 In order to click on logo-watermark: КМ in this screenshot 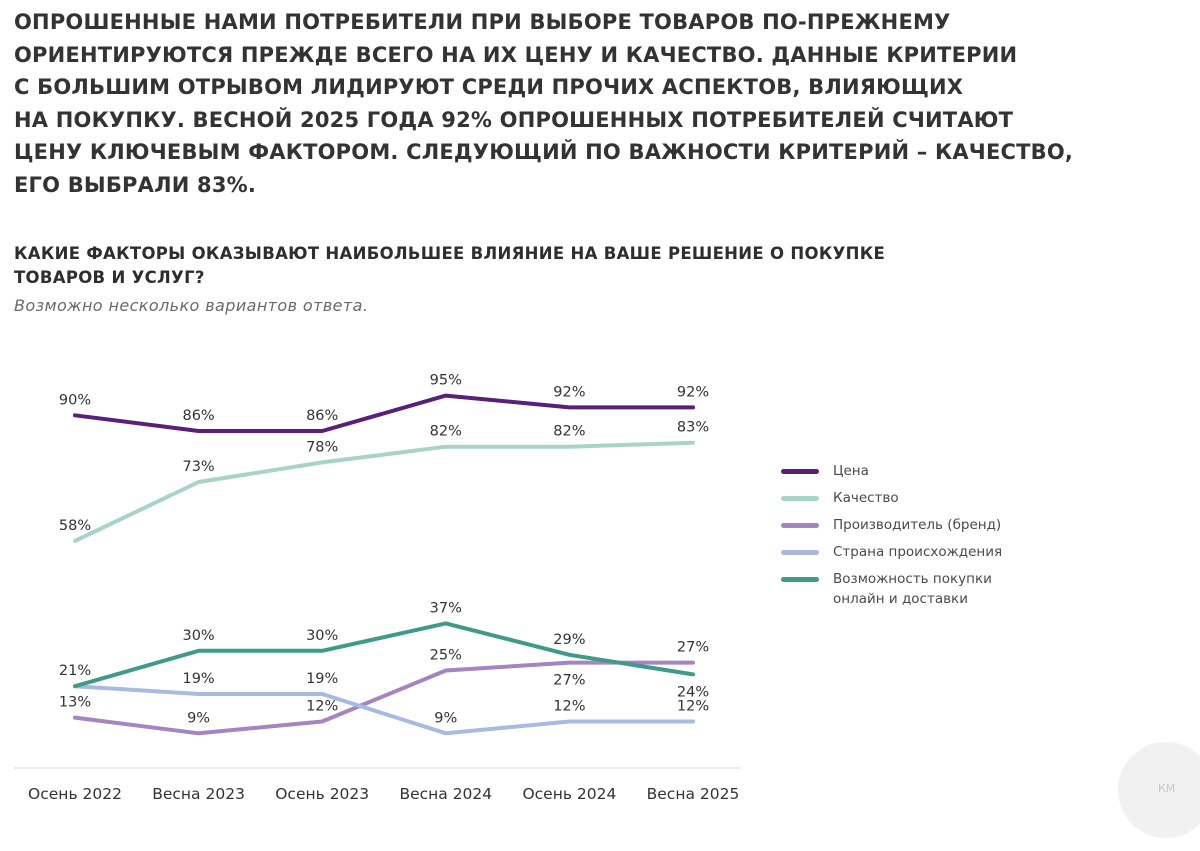, I will do `click(1159, 790)`.